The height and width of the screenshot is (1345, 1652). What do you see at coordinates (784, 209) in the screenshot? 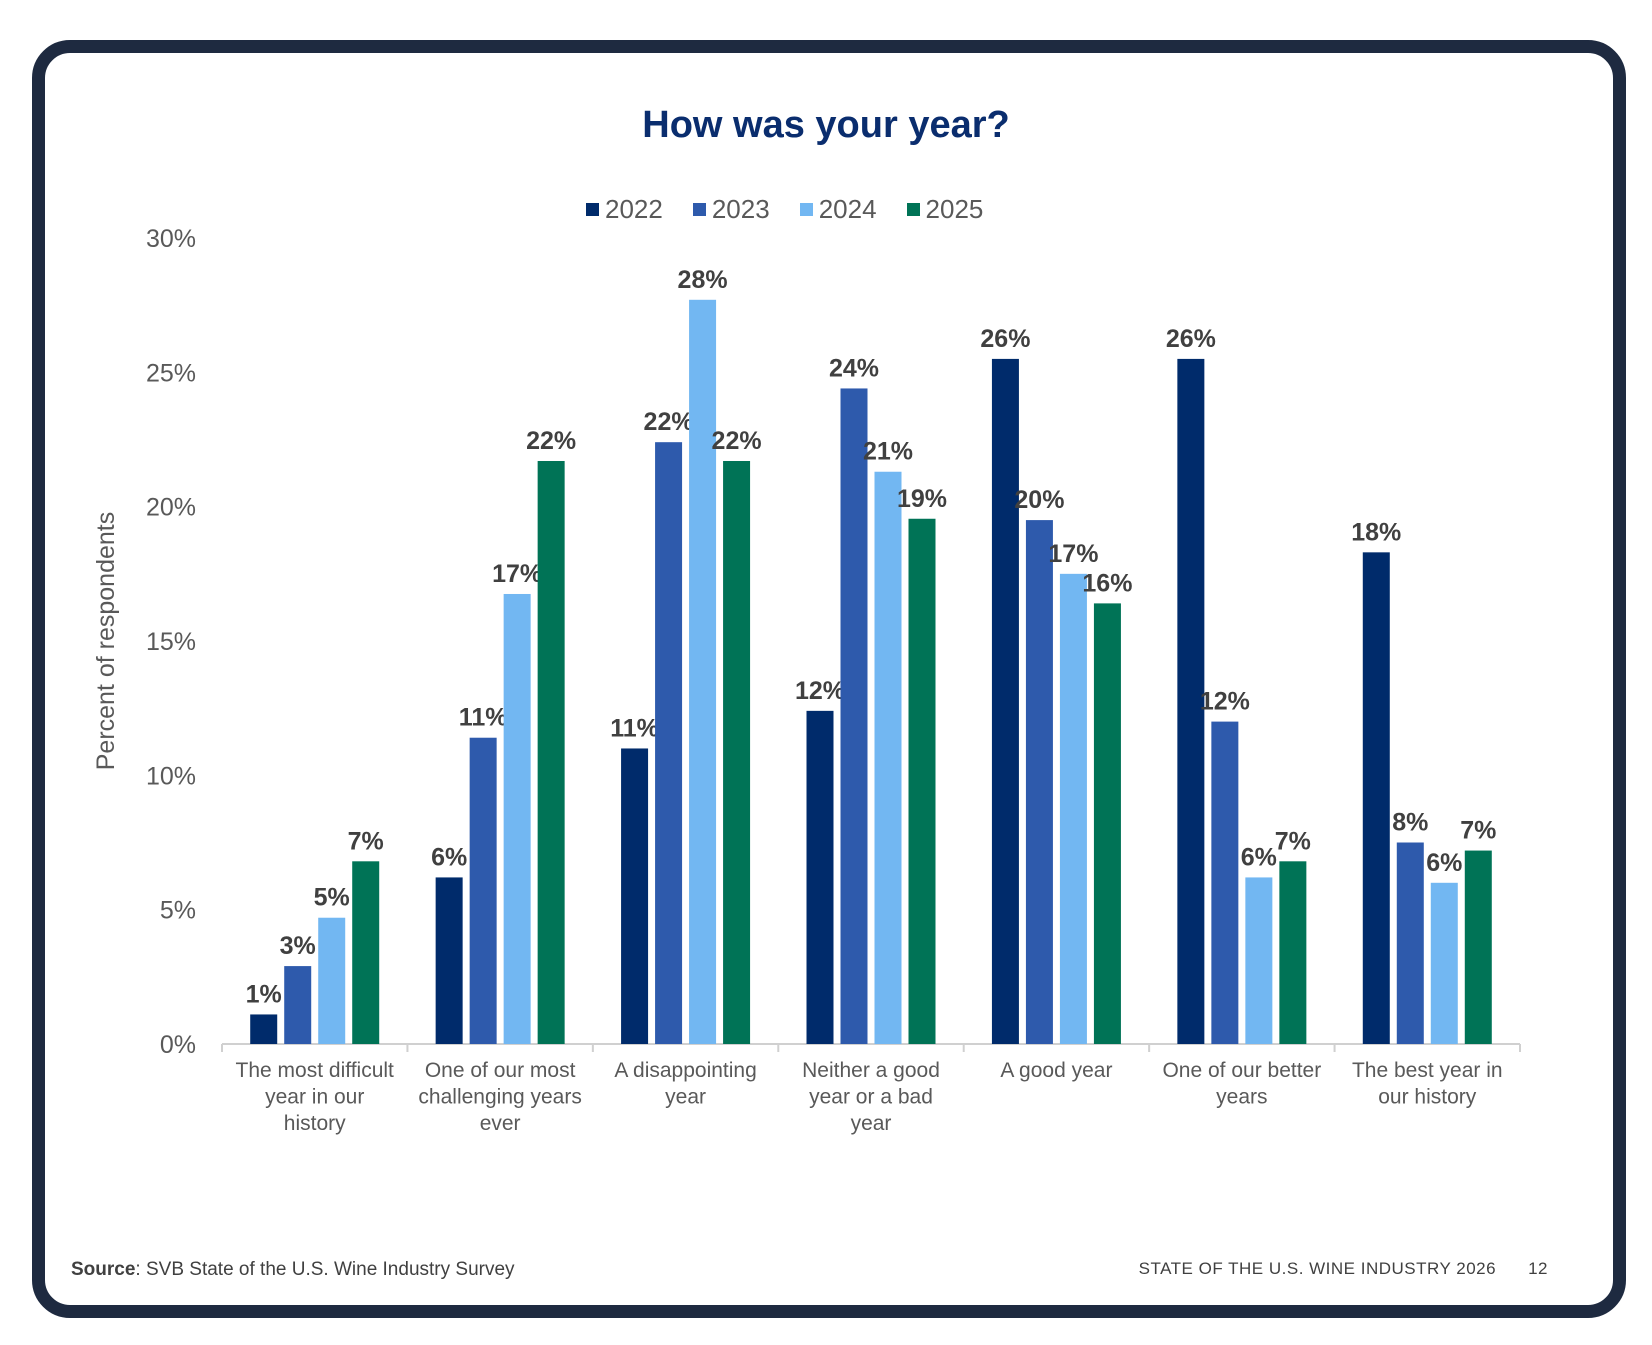
I see `legend: 2022 2023 2024 2025` at bounding box center [784, 209].